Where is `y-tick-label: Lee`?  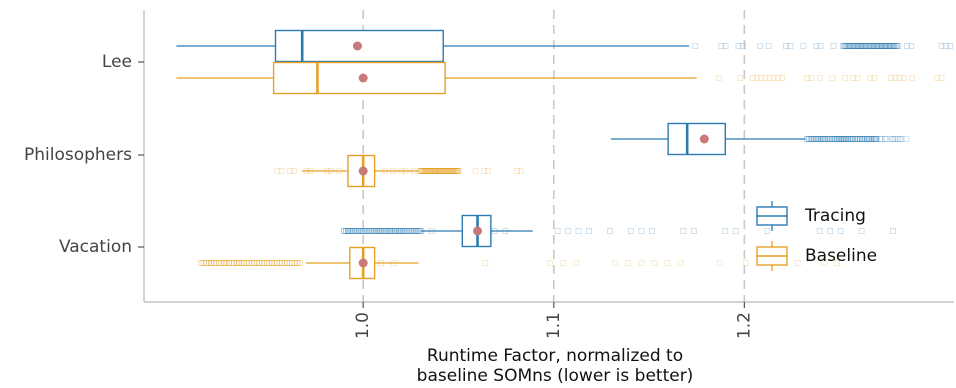
y-tick-label: Lee is located at coordinates (117, 62).